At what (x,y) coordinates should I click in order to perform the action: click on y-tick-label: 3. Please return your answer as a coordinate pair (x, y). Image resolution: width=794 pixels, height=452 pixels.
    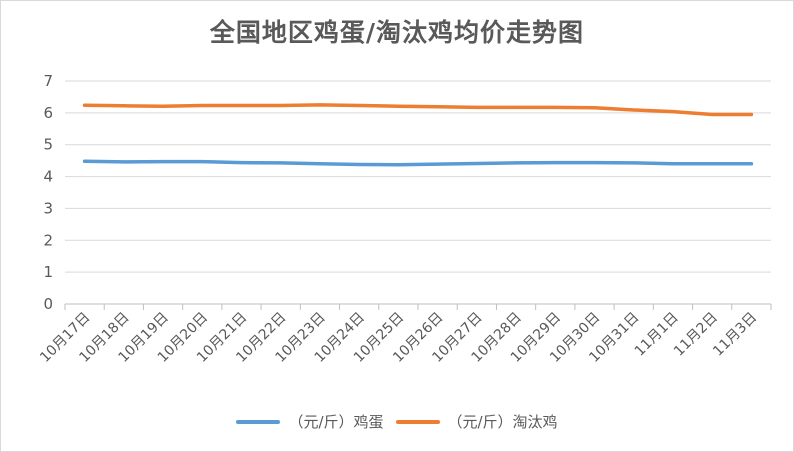
    Looking at the image, I should click on (48, 208).